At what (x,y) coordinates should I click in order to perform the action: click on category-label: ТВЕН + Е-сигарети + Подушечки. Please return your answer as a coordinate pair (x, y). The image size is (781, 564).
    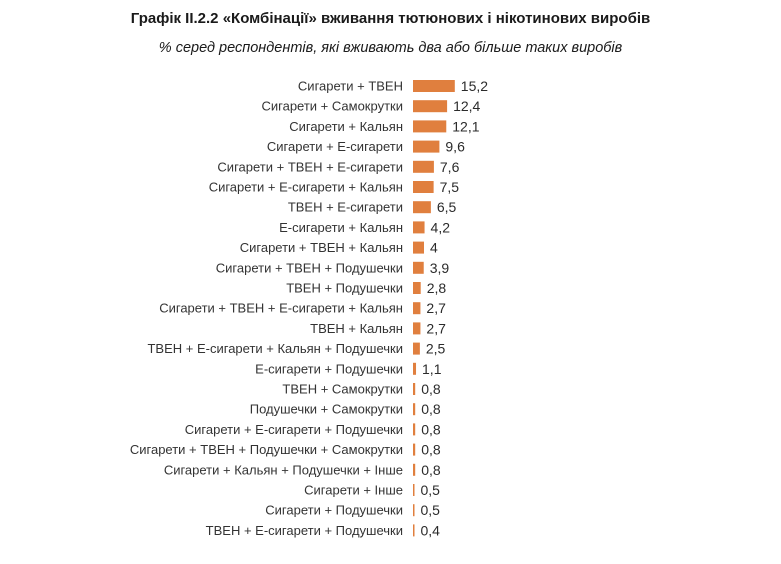
    Looking at the image, I should click on (304, 530).